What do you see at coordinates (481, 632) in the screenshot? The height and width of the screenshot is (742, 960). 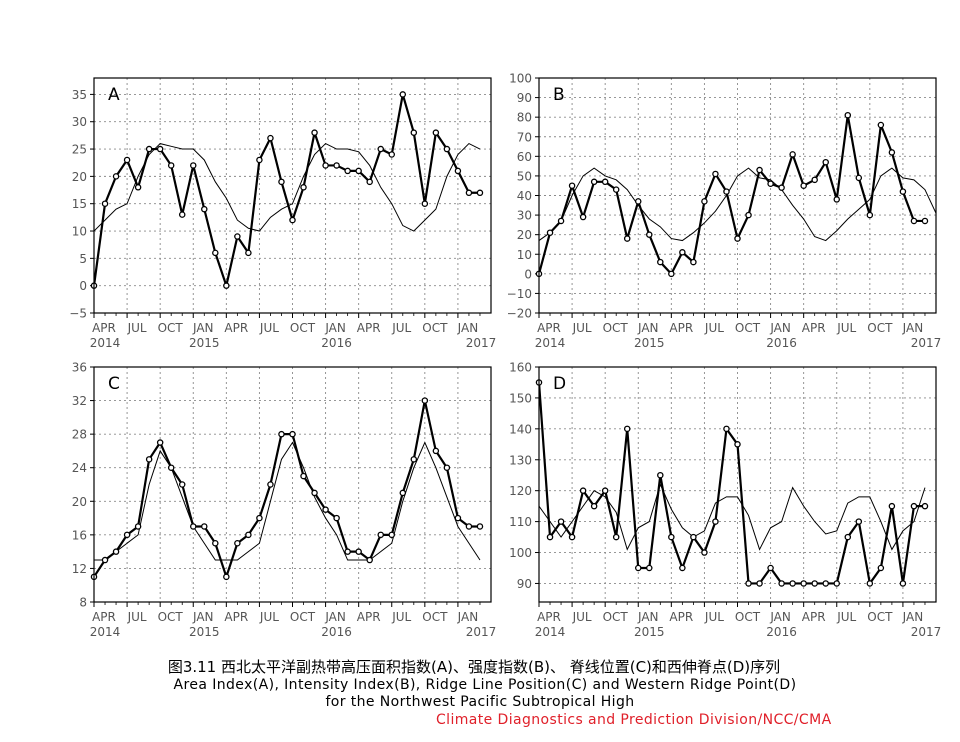 I see `x-year-label: 2017` at bounding box center [481, 632].